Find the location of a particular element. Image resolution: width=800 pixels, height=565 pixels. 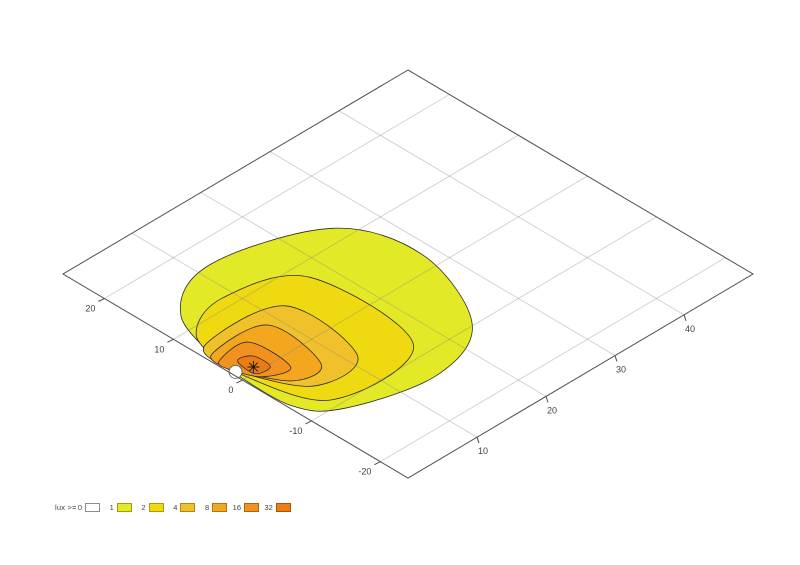

legend-item-value: 32 is located at coordinates (268, 507).